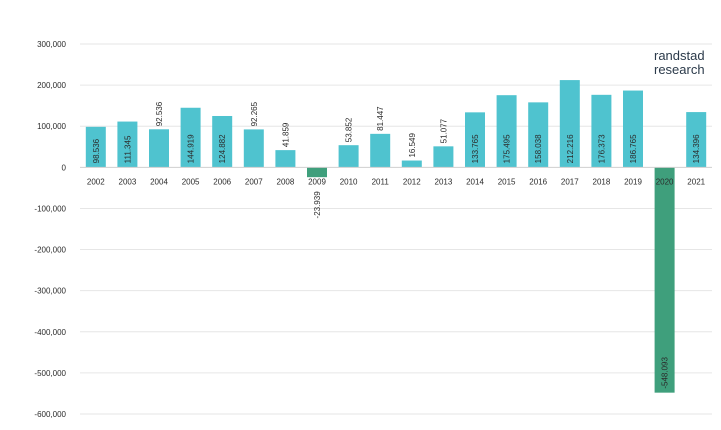 The width and height of the screenshot is (721, 430). What do you see at coordinates (50, 373) in the screenshot?
I see `y-tick-label: -500,000` at bounding box center [50, 373].